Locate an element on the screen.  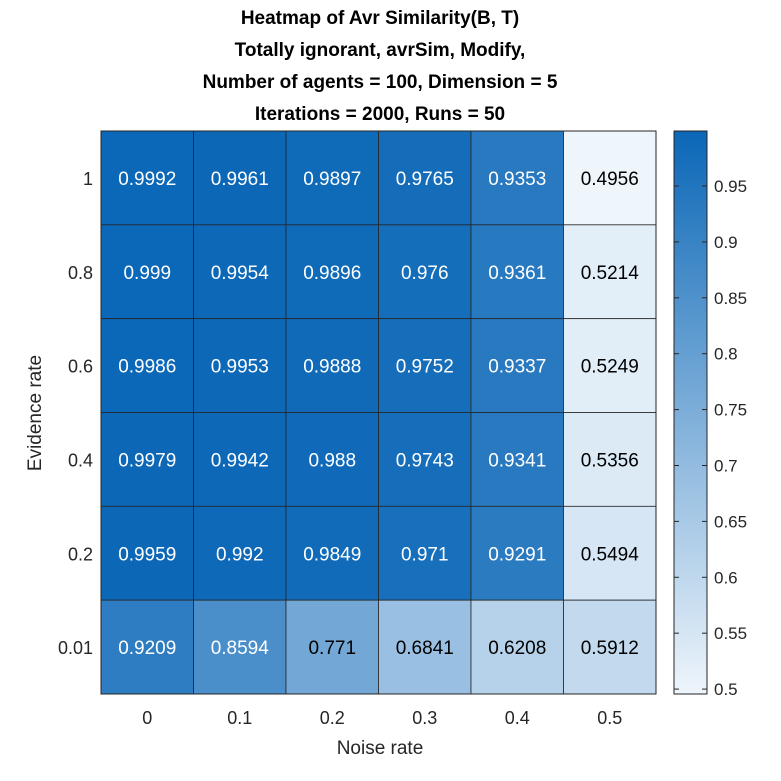
colorbar: 0.5 0.55 0.6 0.65 0.7 0.75 0.8 0.85 0.9 0.95 is located at coordinates (710, 414).